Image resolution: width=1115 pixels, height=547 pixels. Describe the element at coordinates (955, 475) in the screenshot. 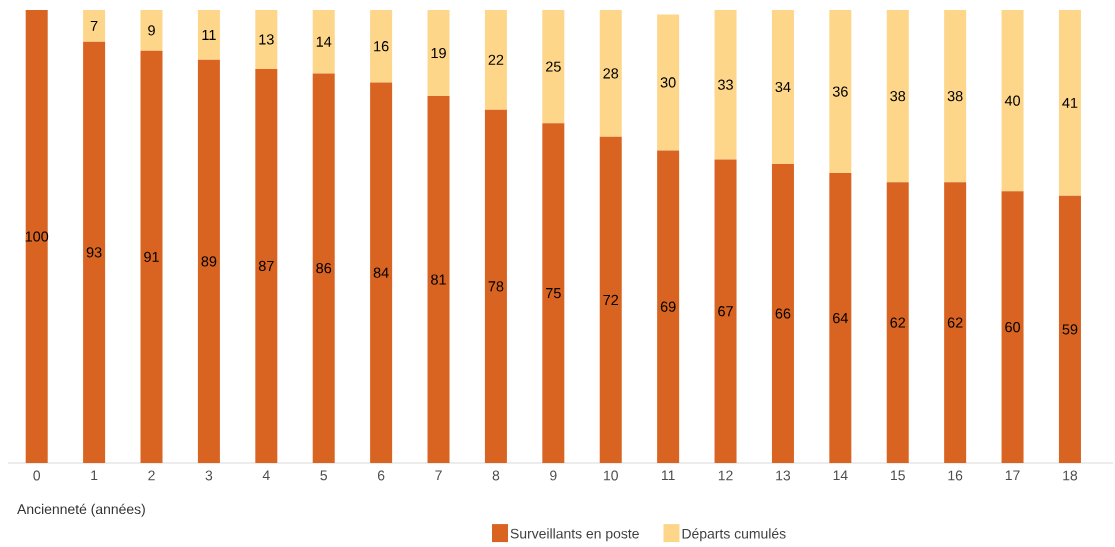

I see `x-tick-label: 16` at that location.